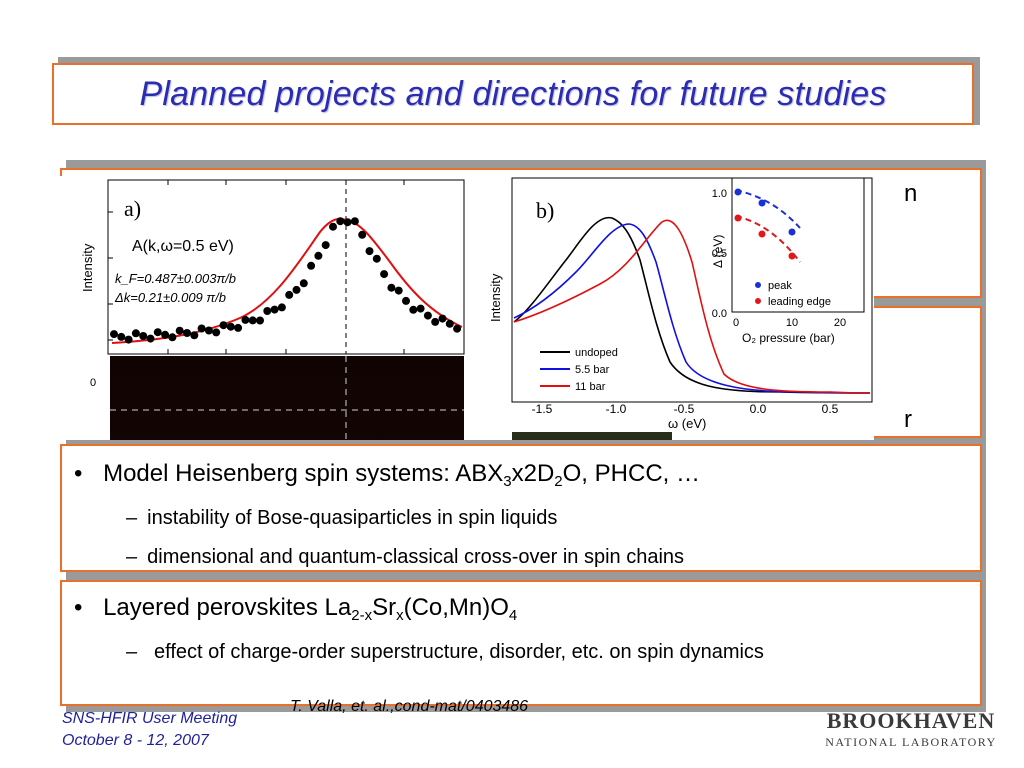  I want to click on xtick-label: 0.0, so click(758, 409).